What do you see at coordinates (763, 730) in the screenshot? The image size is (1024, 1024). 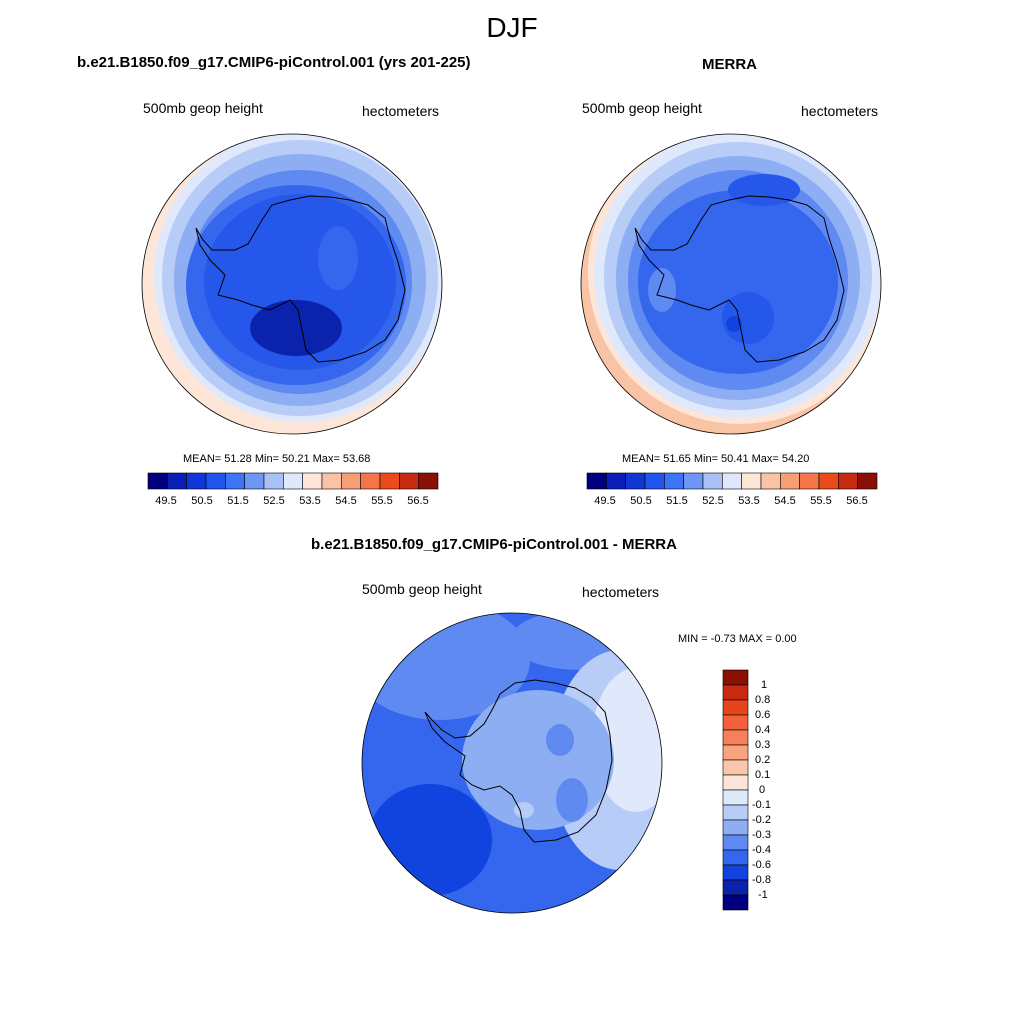 I see `diff-cbar-tick: 0.4` at bounding box center [763, 730].